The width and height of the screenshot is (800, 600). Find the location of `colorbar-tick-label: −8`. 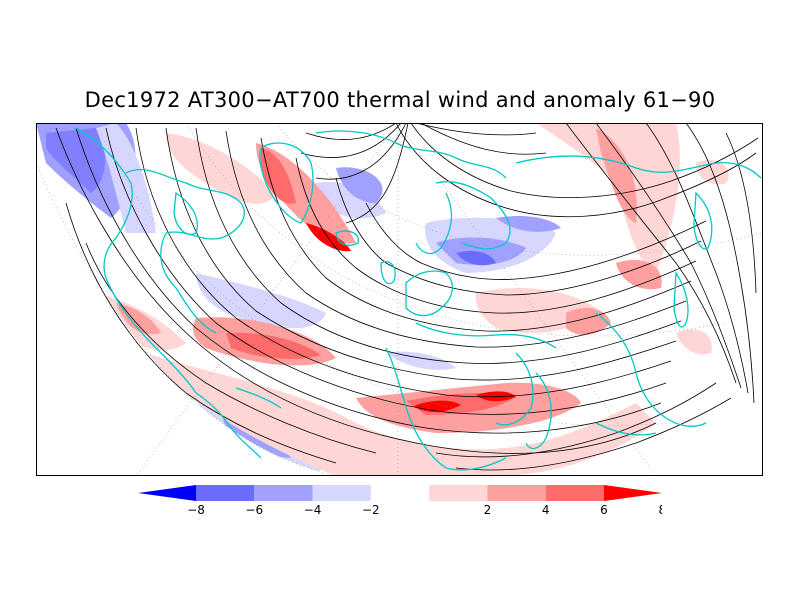

colorbar-tick-label: −8 is located at coordinates (196, 510).